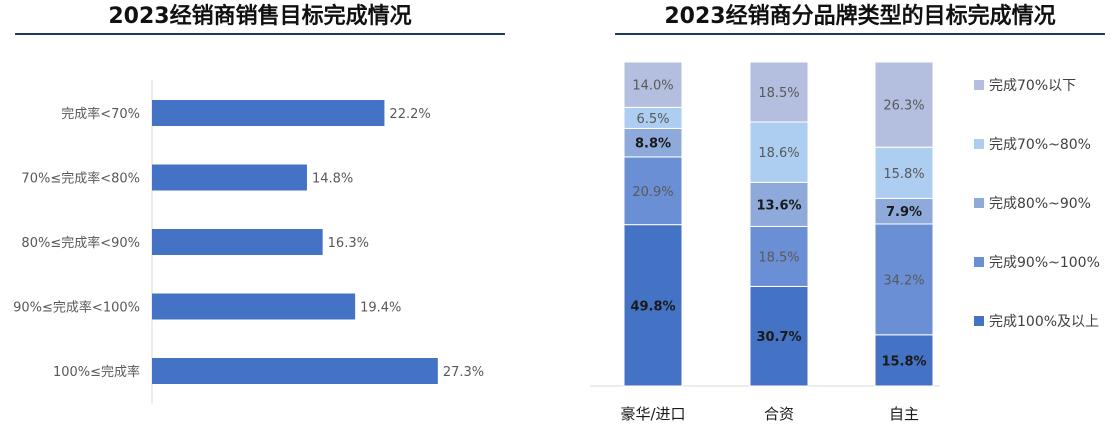 The height and width of the screenshot is (427, 1115). Describe the element at coordinates (860, 16) in the screenshot. I see `right-chart-title: 2023经销商分品牌类型的目标完成情况` at that location.